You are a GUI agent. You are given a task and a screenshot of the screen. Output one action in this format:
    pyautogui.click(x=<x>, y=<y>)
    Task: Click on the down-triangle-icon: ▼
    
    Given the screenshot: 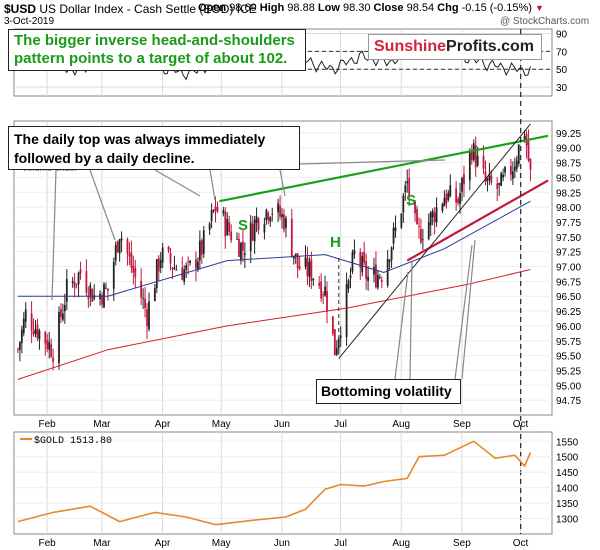 What is the action you would take?
    pyautogui.click(x=539, y=8)
    